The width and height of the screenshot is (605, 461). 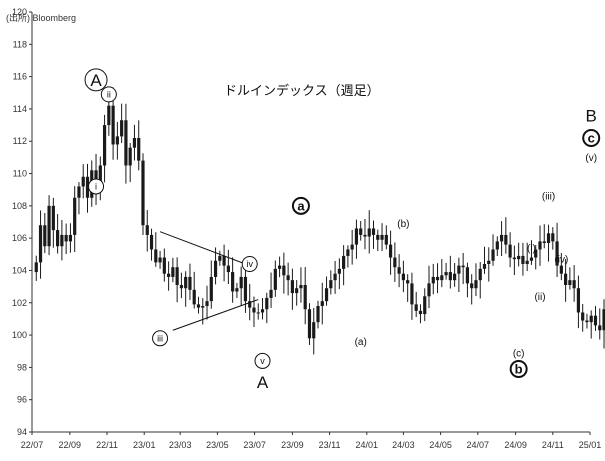 I want to click on trendlines, so click(x=209, y=281).